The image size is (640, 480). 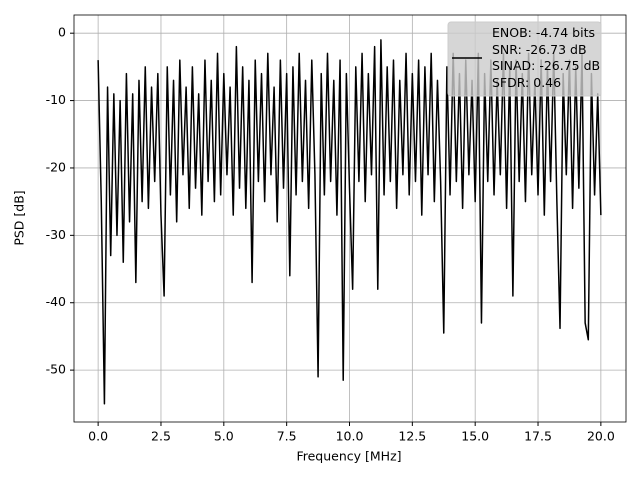 I want to click on y-axis-label: PSD [dB], so click(x=19, y=217).